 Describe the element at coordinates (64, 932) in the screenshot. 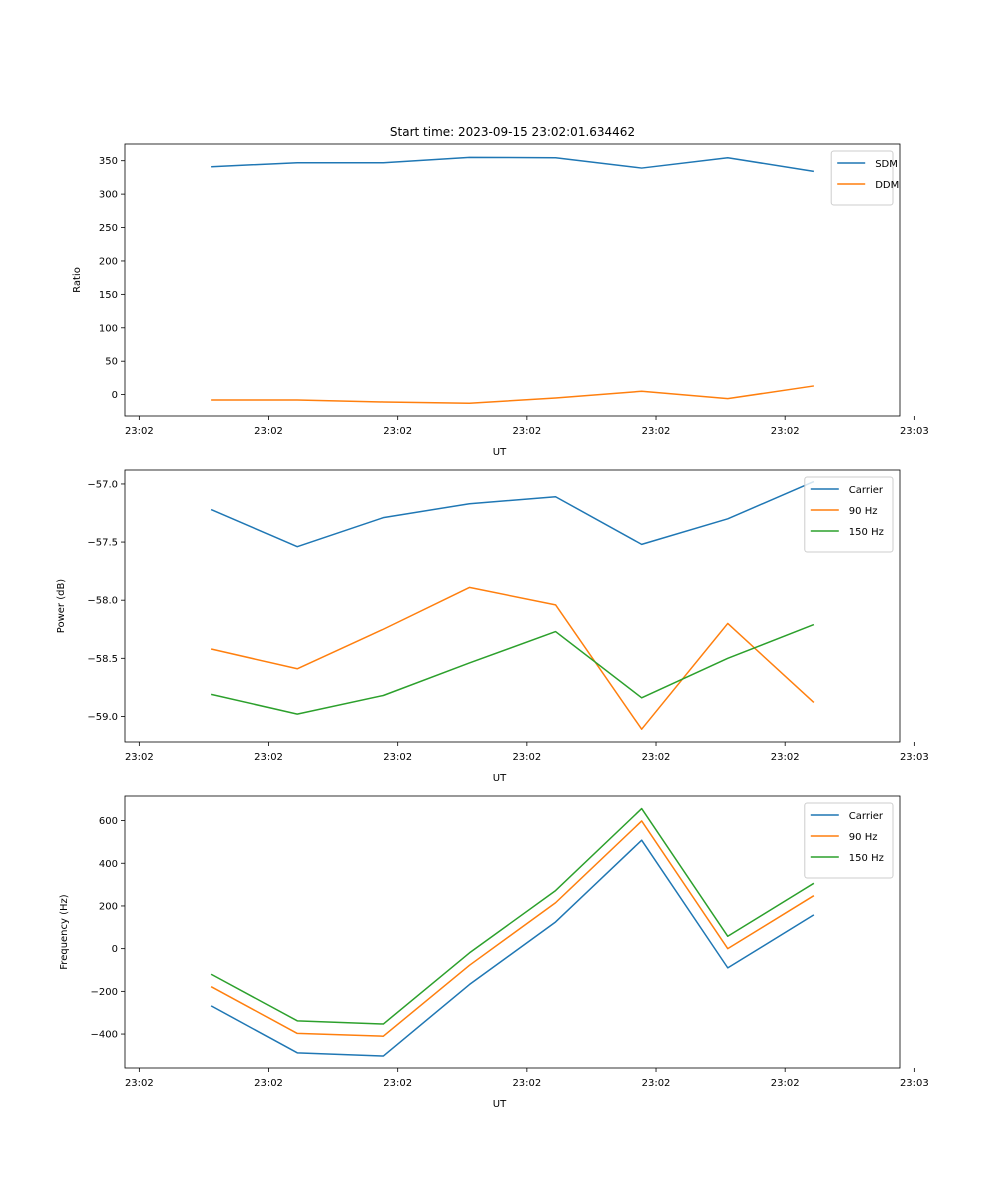

I see `y-axis-label: Frequency (Hz)` at that location.